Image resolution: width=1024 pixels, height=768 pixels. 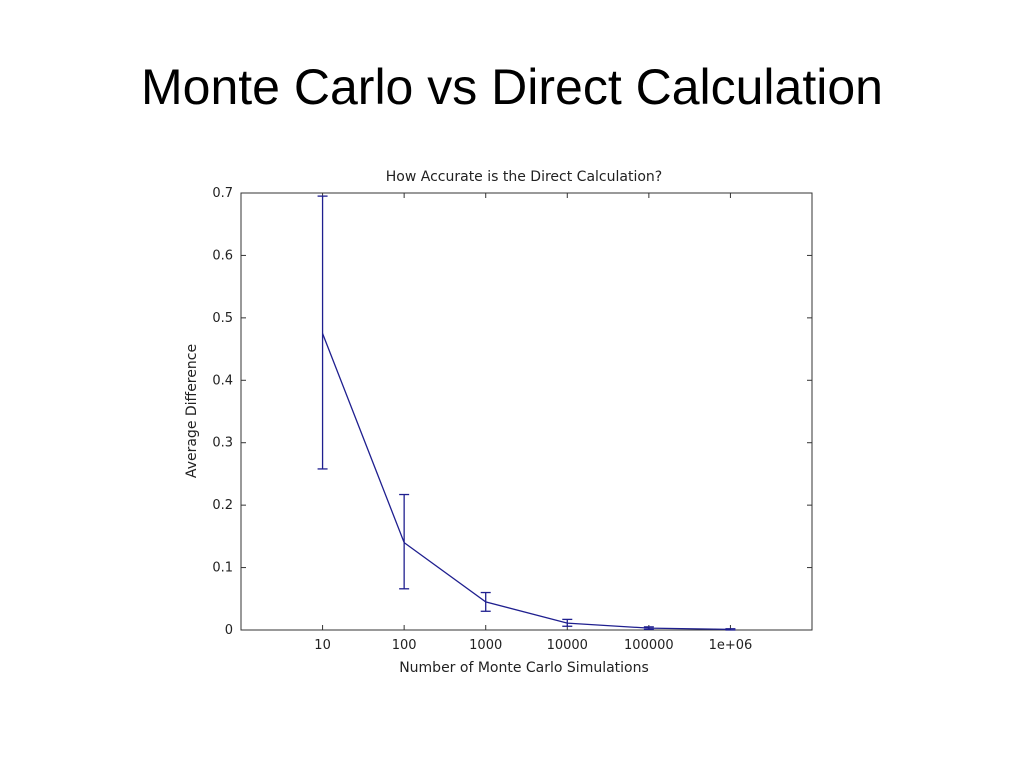 I want to click on y-tick-label: 0.3, so click(x=222, y=443).